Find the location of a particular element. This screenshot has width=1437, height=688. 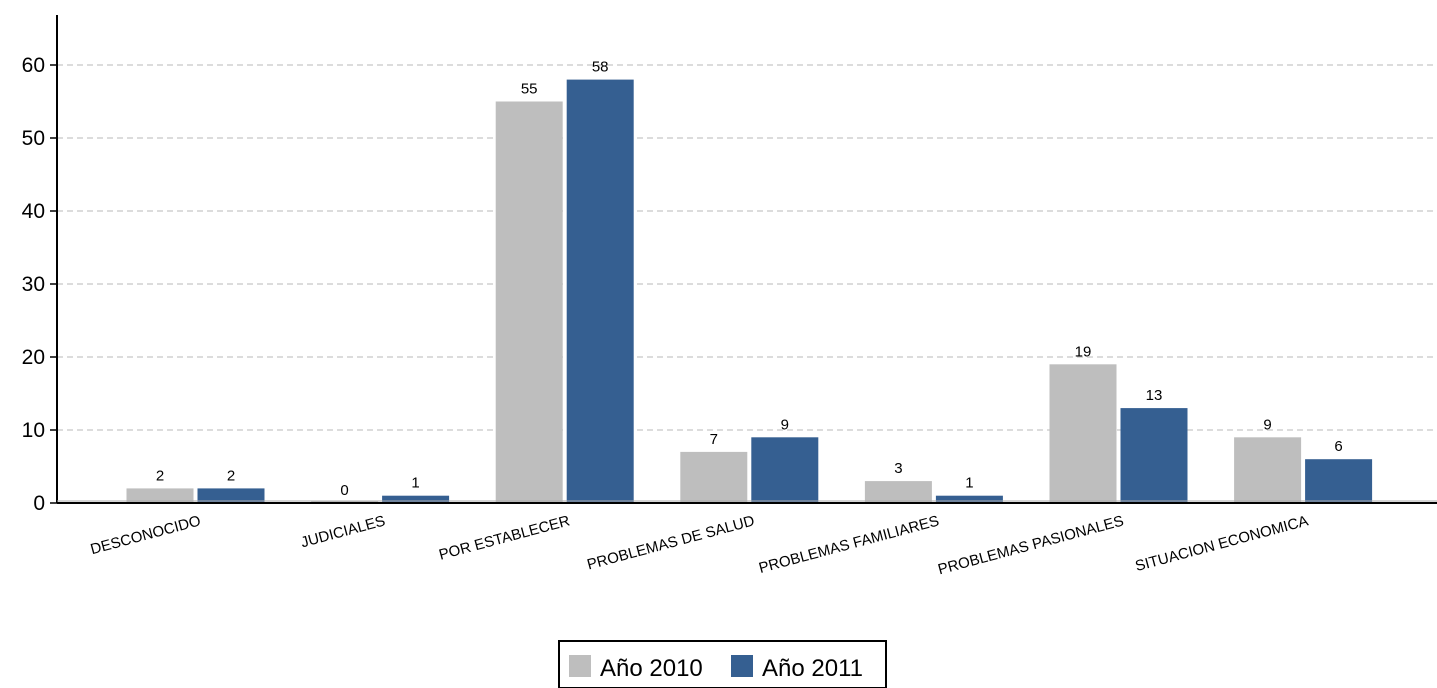

y-tick-label: 20 is located at coordinates (33, 357).